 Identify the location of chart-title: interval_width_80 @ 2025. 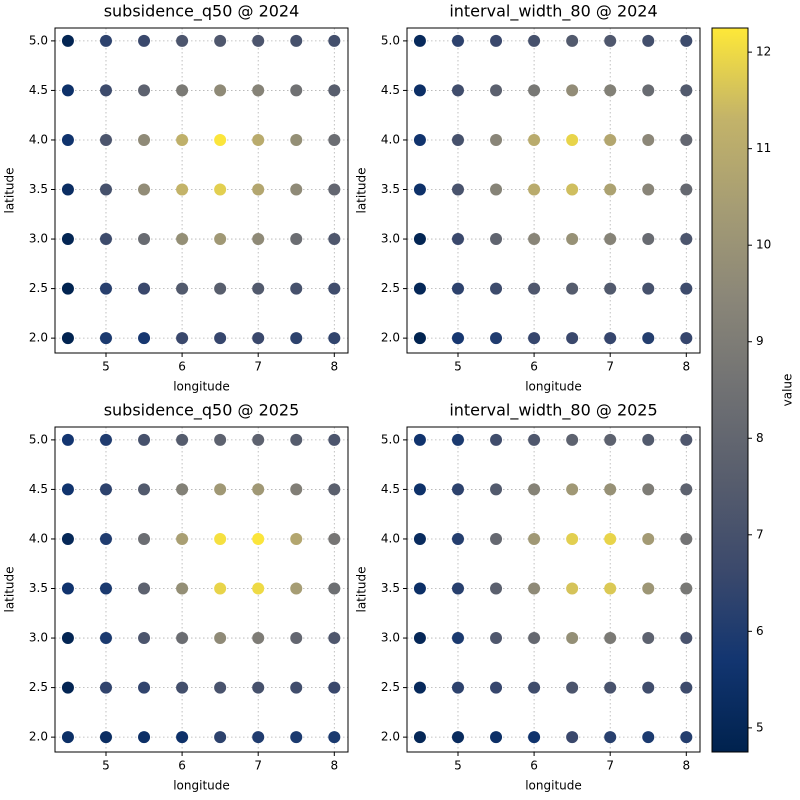
(553, 411).